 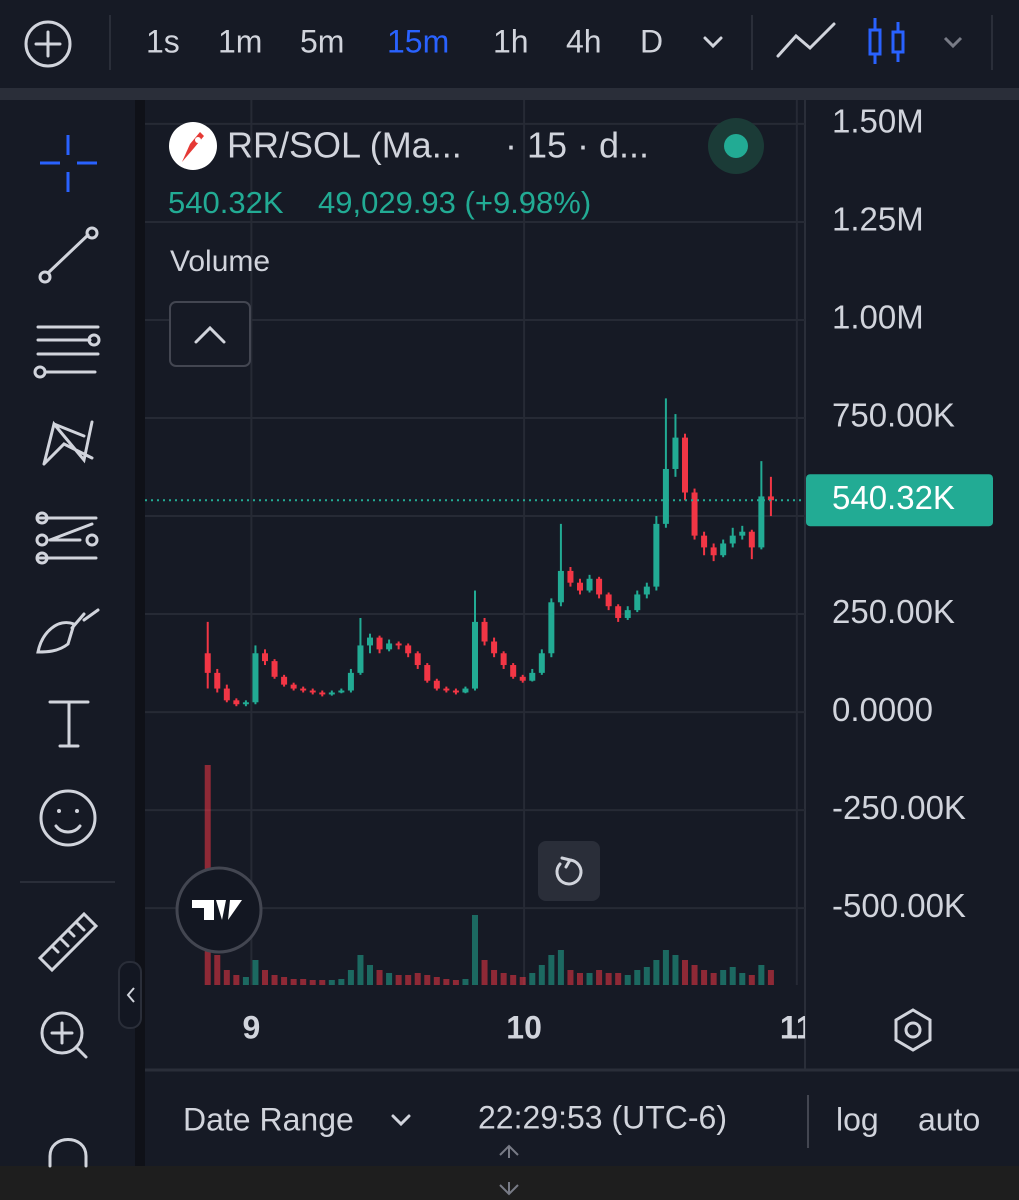 I want to click on interval-button: D, so click(x=651, y=41).